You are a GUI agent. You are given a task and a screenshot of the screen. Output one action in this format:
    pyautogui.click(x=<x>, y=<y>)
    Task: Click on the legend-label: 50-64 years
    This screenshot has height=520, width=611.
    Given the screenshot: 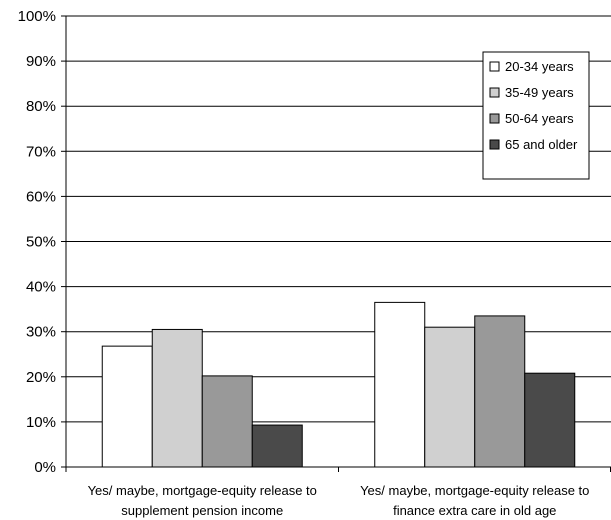 What is the action you would take?
    pyautogui.click(x=539, y=118)
    